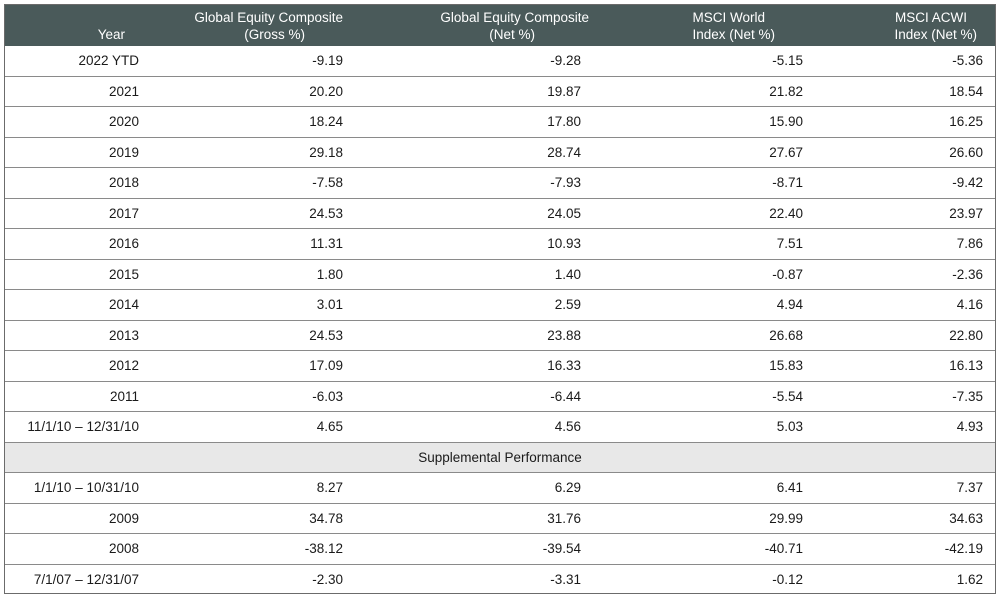 This screenshot has width=1000, height=599. I want to click on table-row: 2016 11.31 10.93 7.51 7.86, so click(500, 244).